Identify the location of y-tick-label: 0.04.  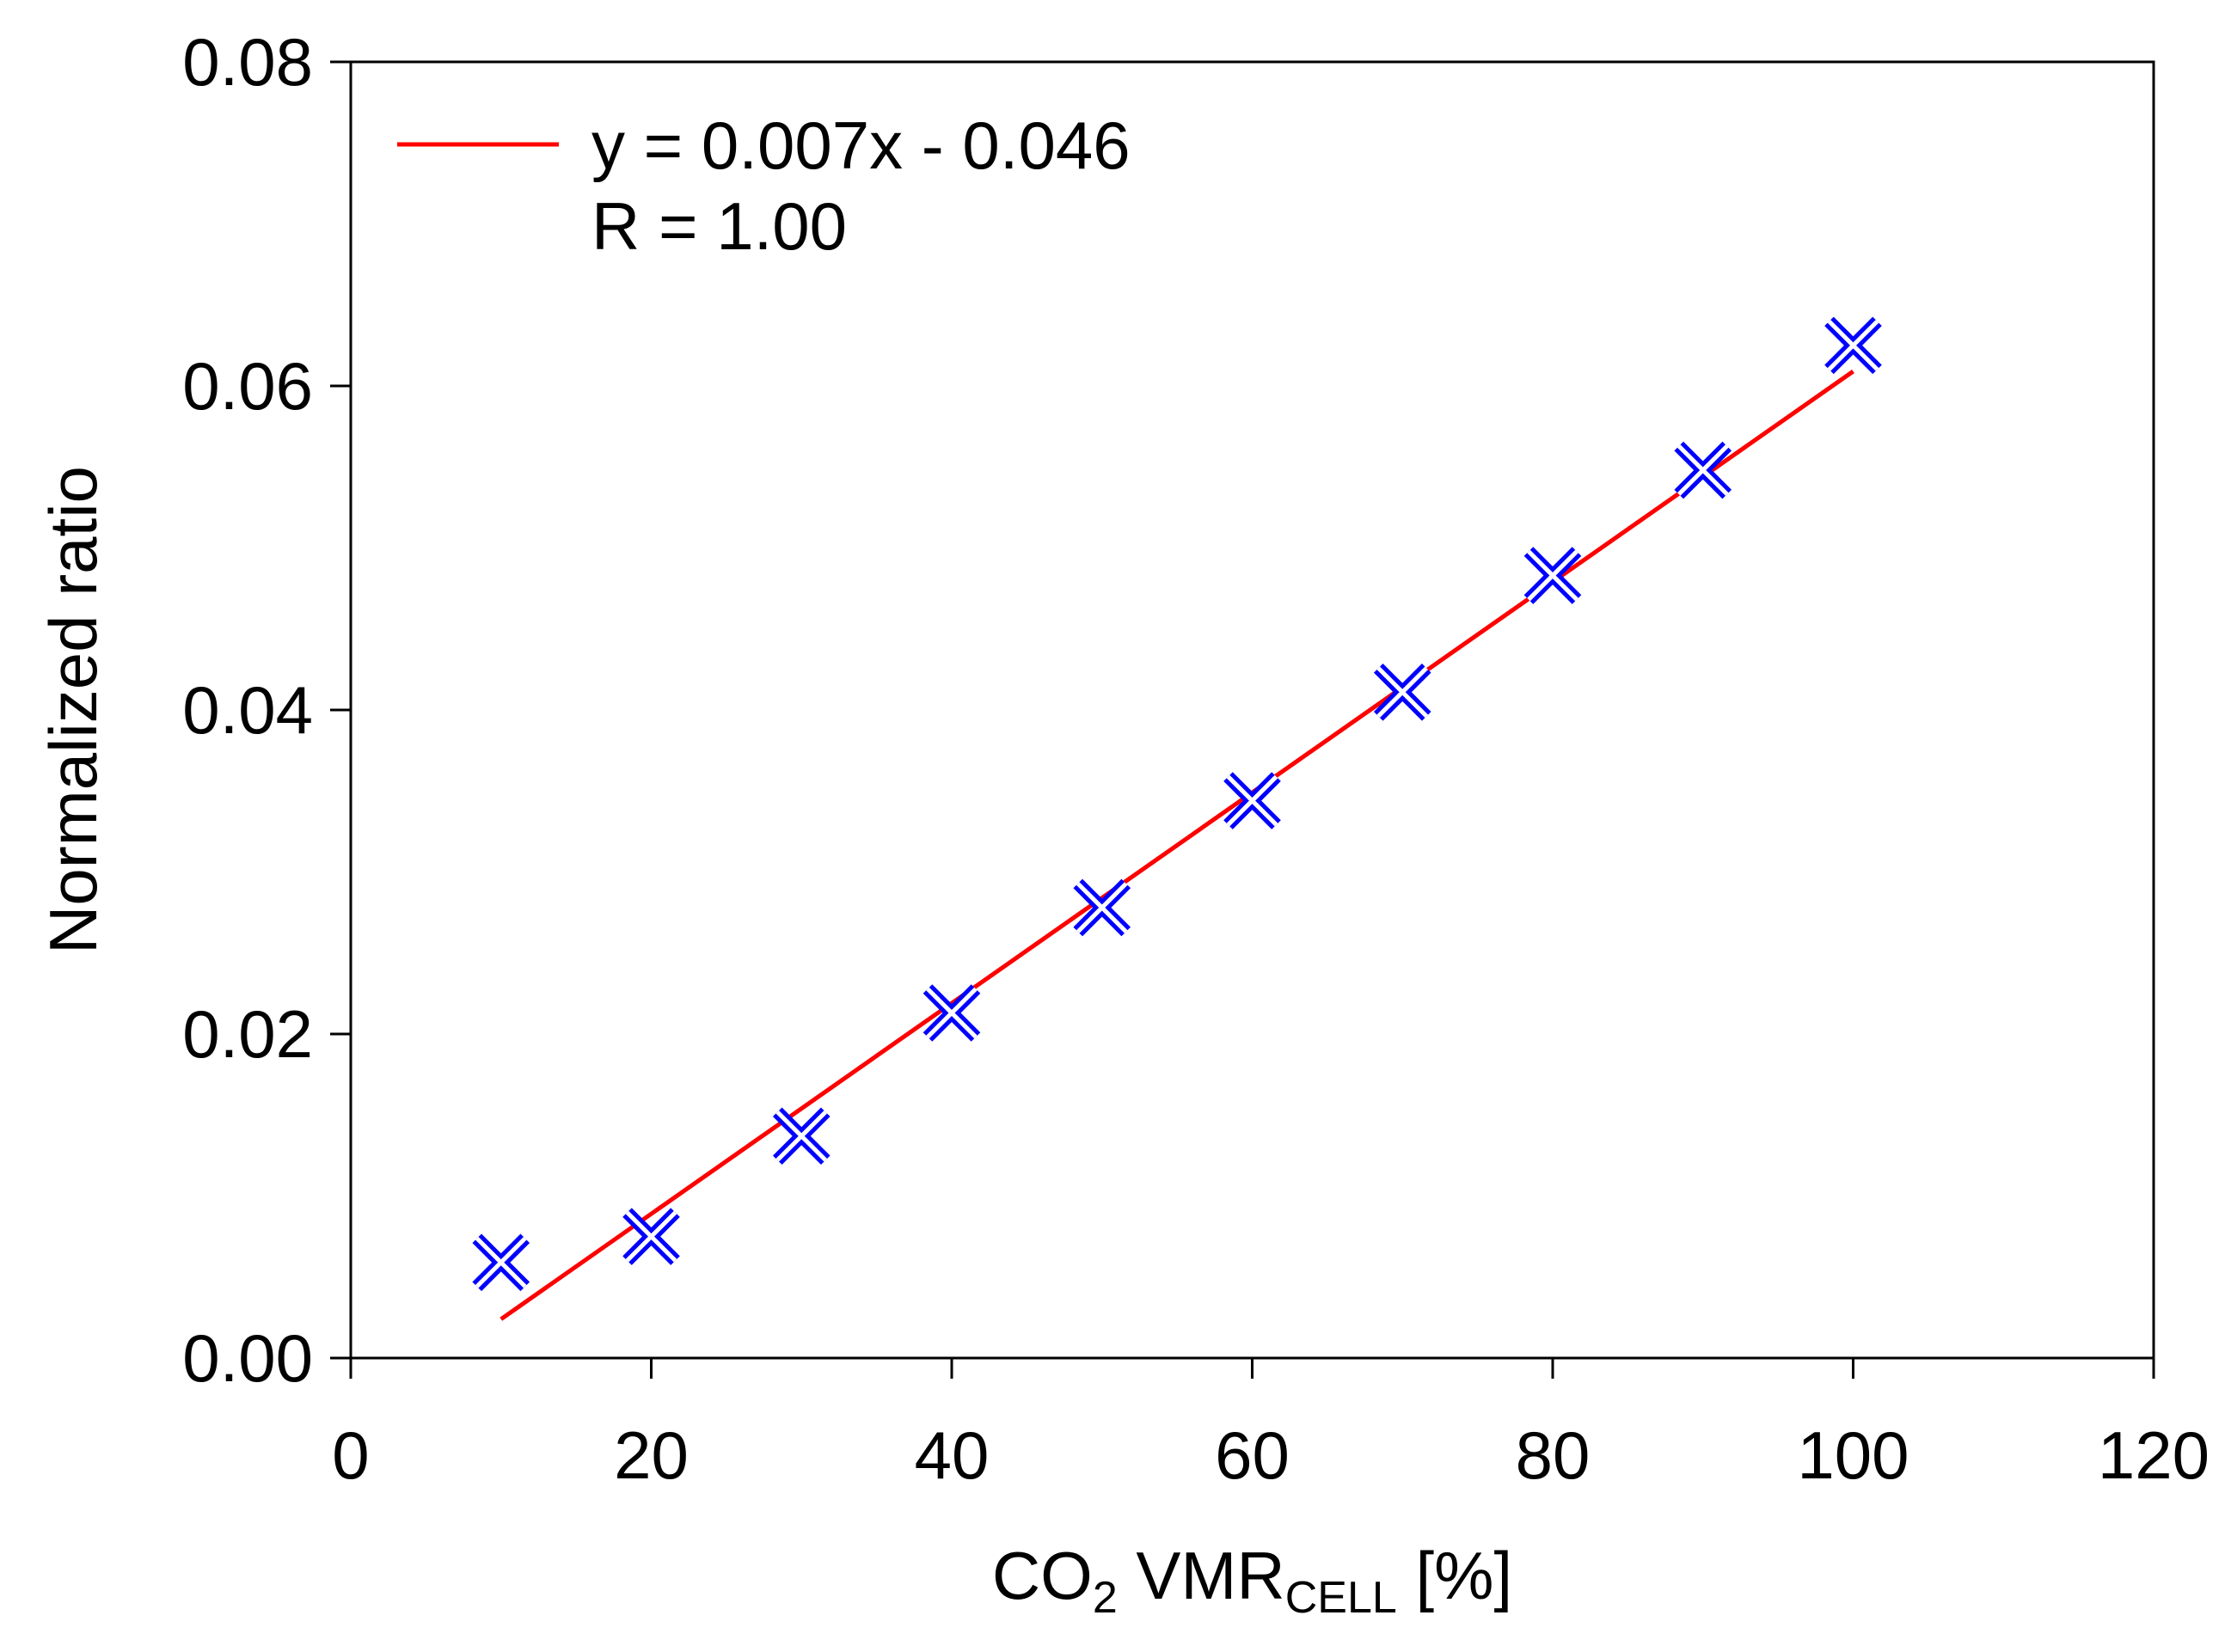
(247, 710).